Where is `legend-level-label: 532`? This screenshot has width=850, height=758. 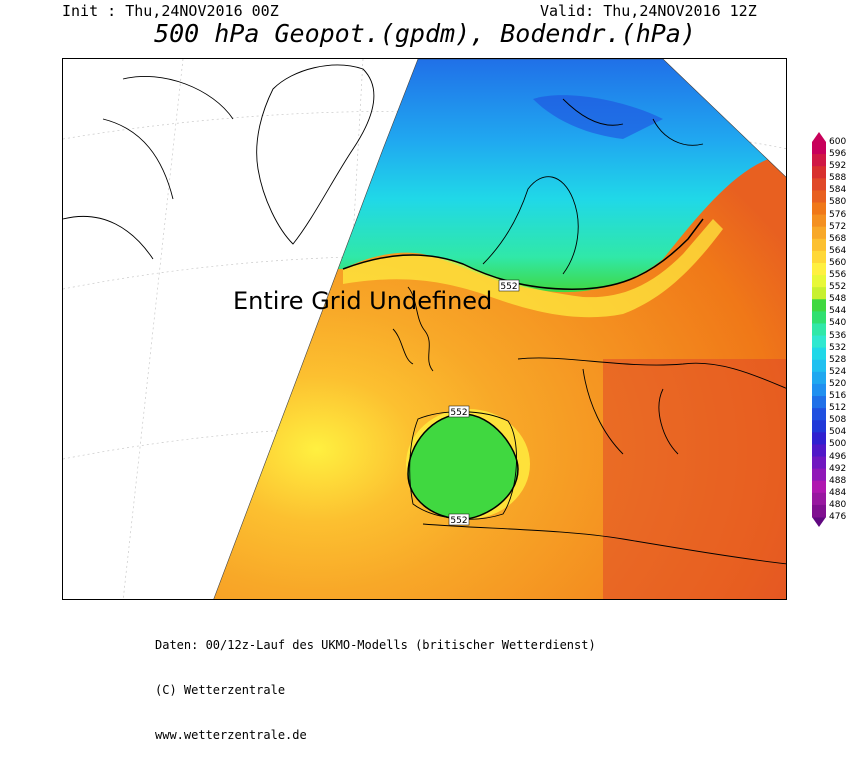
legend-level-label: 532 is located at coordinates (838, 347).